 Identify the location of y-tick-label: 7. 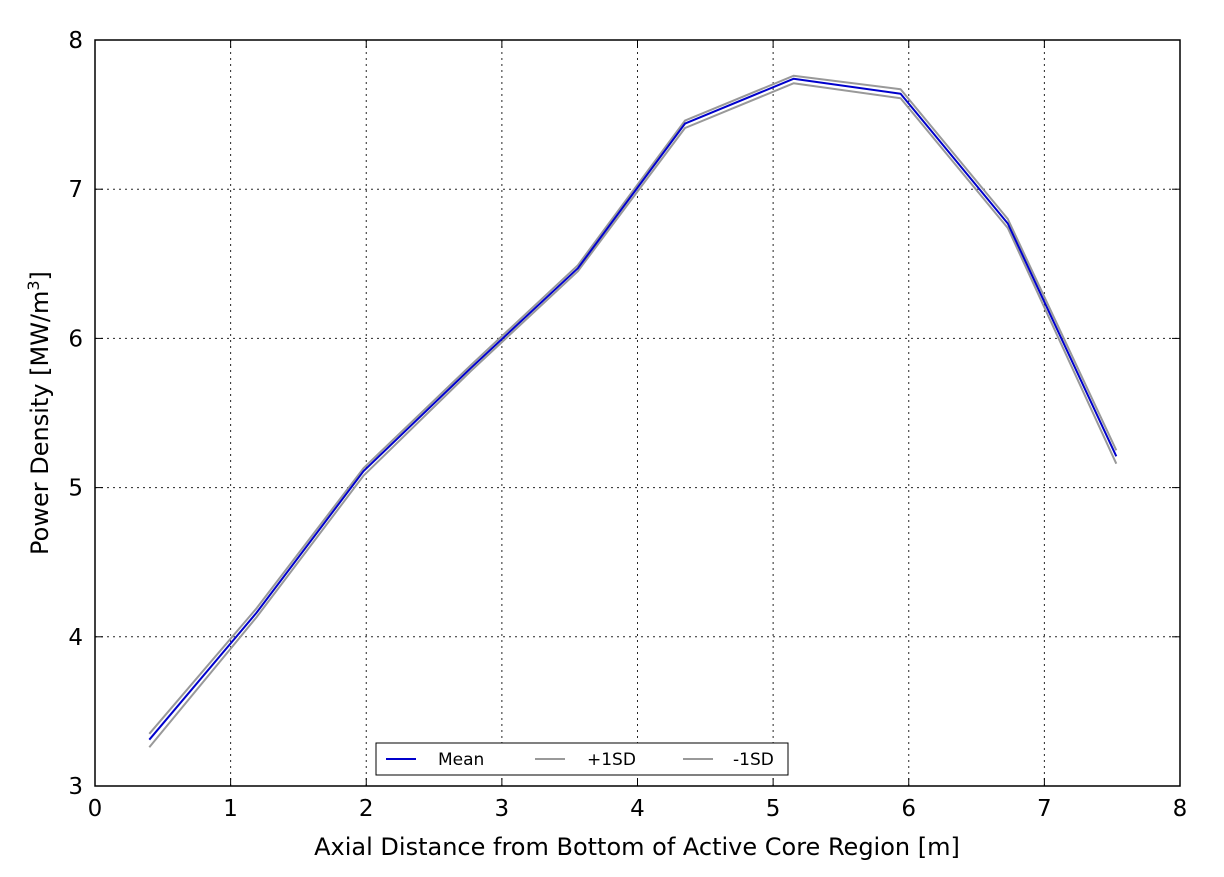
(75, 190).